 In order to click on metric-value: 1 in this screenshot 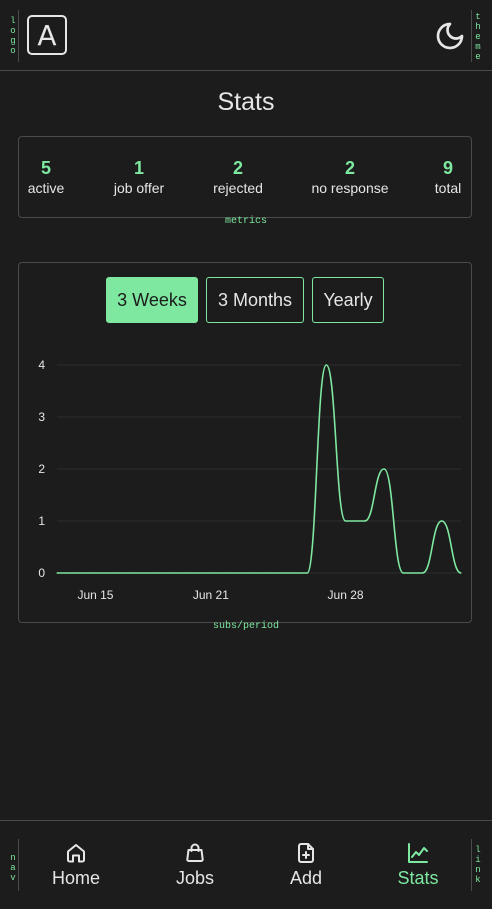, I will do `click(138, 168)`.